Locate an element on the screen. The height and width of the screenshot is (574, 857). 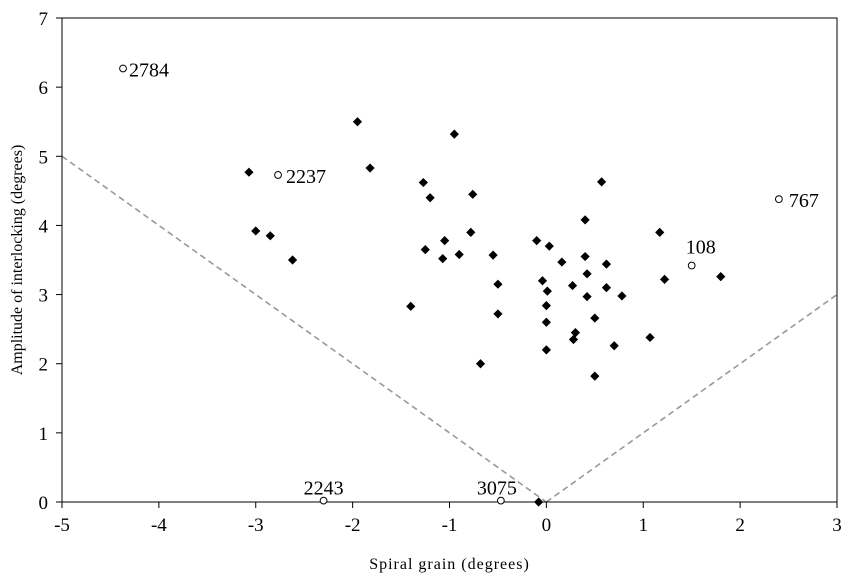
boundary-line is located at coordinates (691, 397).